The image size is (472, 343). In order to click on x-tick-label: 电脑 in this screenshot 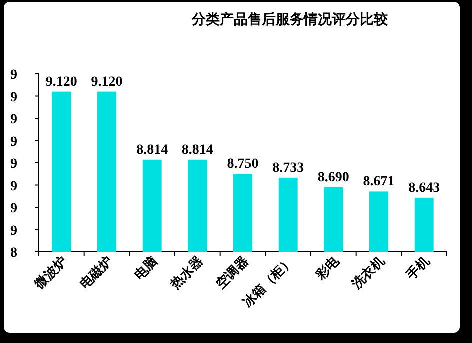, I will do `click(145, 268)`.